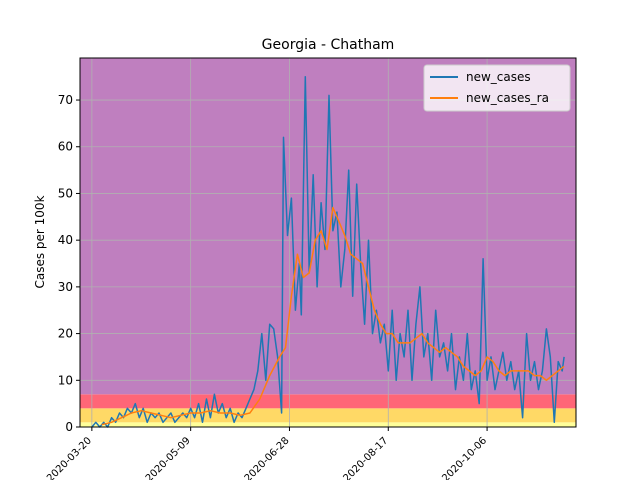 The image size is (640, 480). I want to click on y-tick-label: 50, so click(65, 193).